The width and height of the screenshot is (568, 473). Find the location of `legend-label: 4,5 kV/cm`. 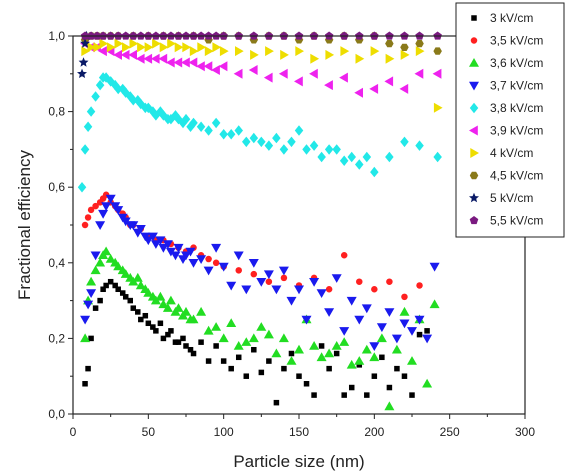

legend-label: 4,5 kV/cm is located at coordinates (516, 176).